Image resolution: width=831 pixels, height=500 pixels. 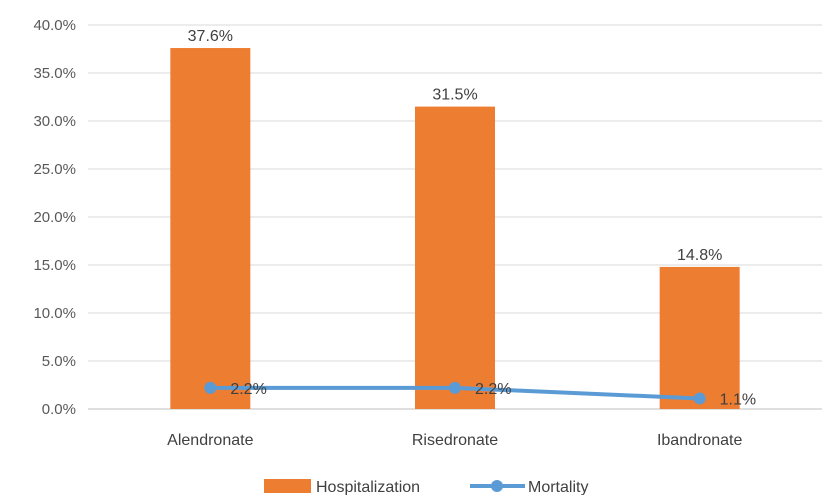 What do you see at coordinates (426, 487) in the screenshot?
I see `legend: Hospitalization Mortality` at bounding box center [426, 487].